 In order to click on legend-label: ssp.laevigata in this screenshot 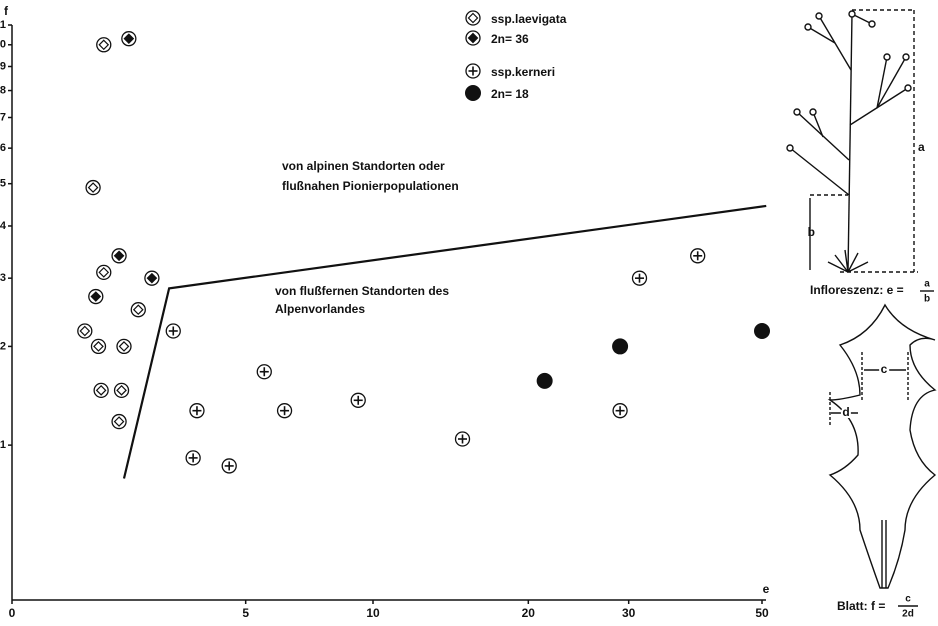, I will do `click(529, 19)`.